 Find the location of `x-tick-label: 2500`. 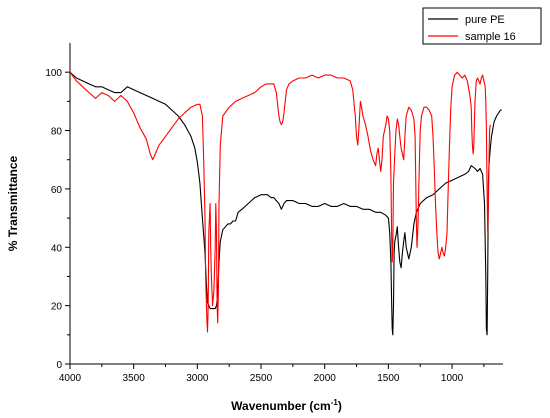

x-tick-label: 2500 is located at coordinates (261, 378).